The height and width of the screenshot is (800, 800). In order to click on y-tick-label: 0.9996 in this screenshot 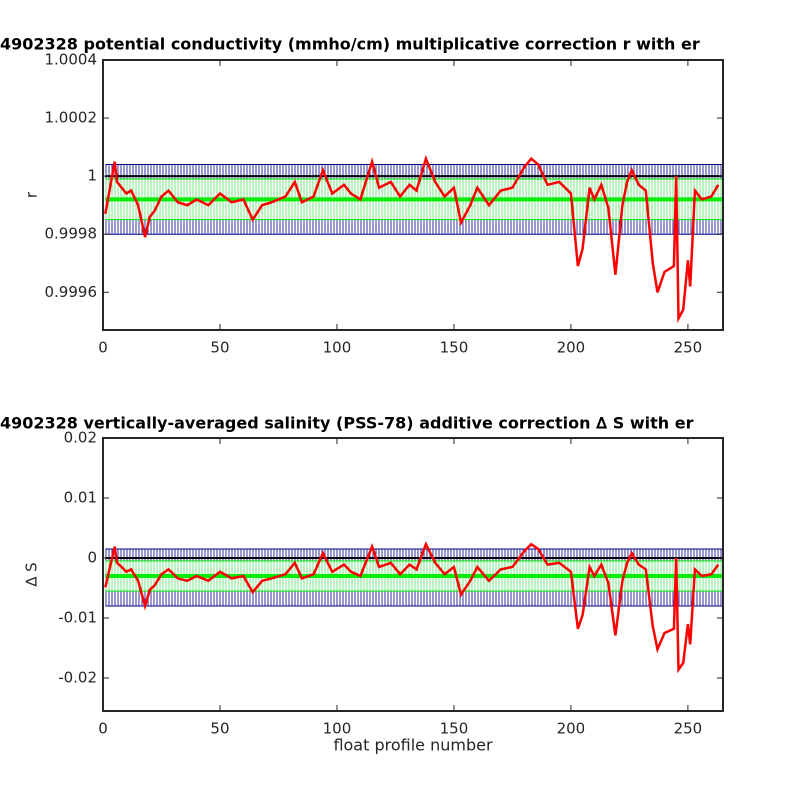, I will do `click(71, 292)`.